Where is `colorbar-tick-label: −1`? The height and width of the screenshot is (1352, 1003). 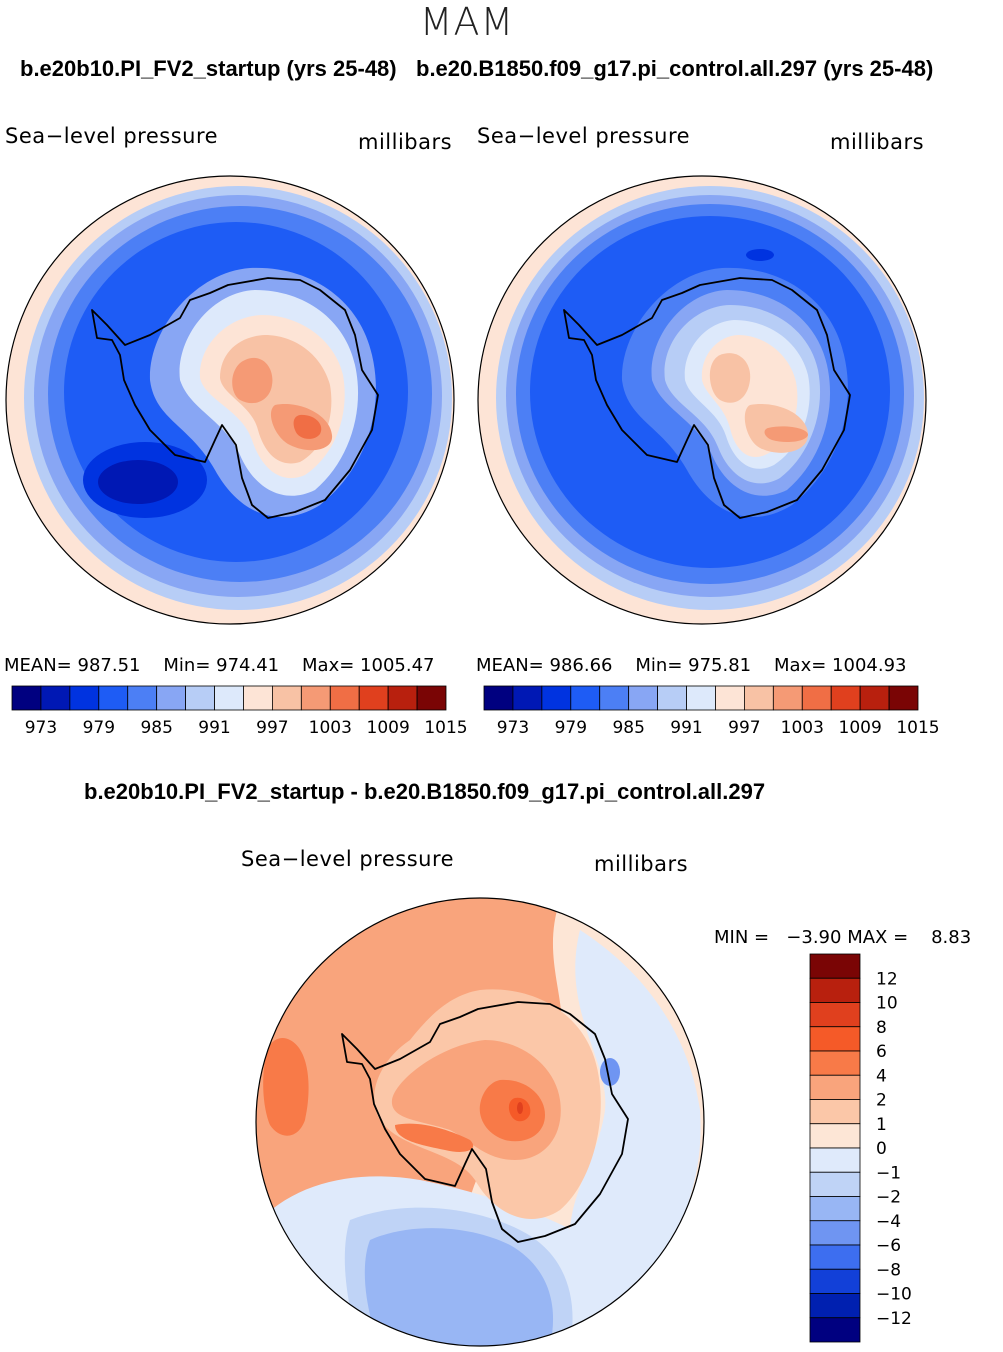 colorbar-tick-label: −1 is located at coordinates (888, 1173).